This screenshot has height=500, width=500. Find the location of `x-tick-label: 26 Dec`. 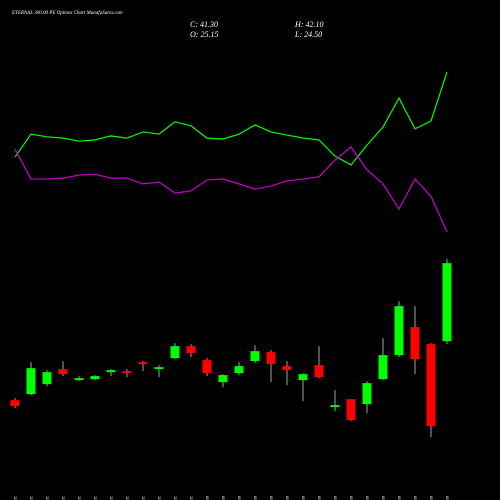

x-tick-label: 26 Dec is located at coordinates (144, 497).